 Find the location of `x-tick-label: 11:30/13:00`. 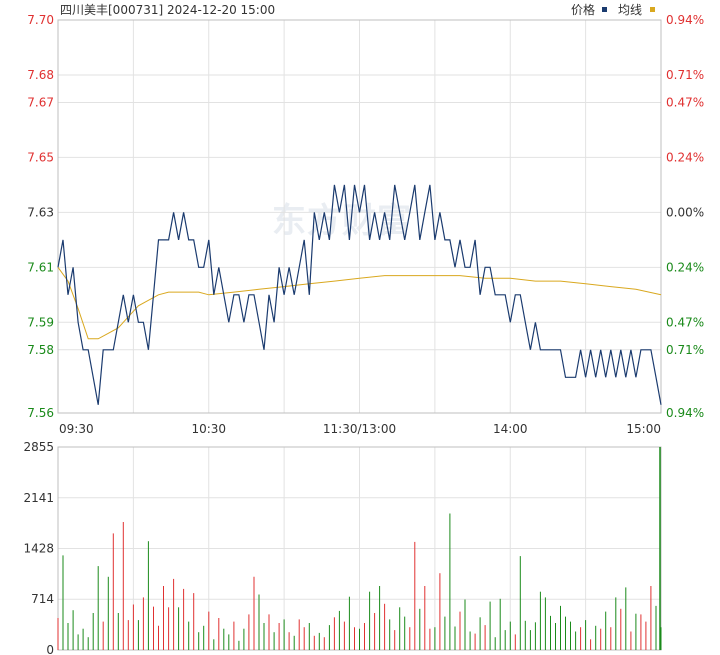

x-tick-label: 11:30/13:00 is located at coordinates (359, 429).